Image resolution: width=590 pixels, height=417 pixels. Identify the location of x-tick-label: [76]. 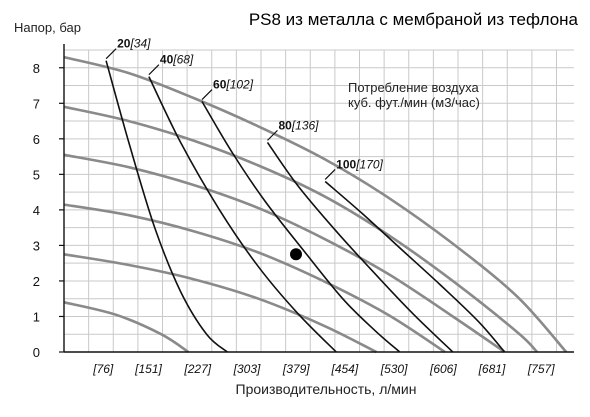
(103, 369).